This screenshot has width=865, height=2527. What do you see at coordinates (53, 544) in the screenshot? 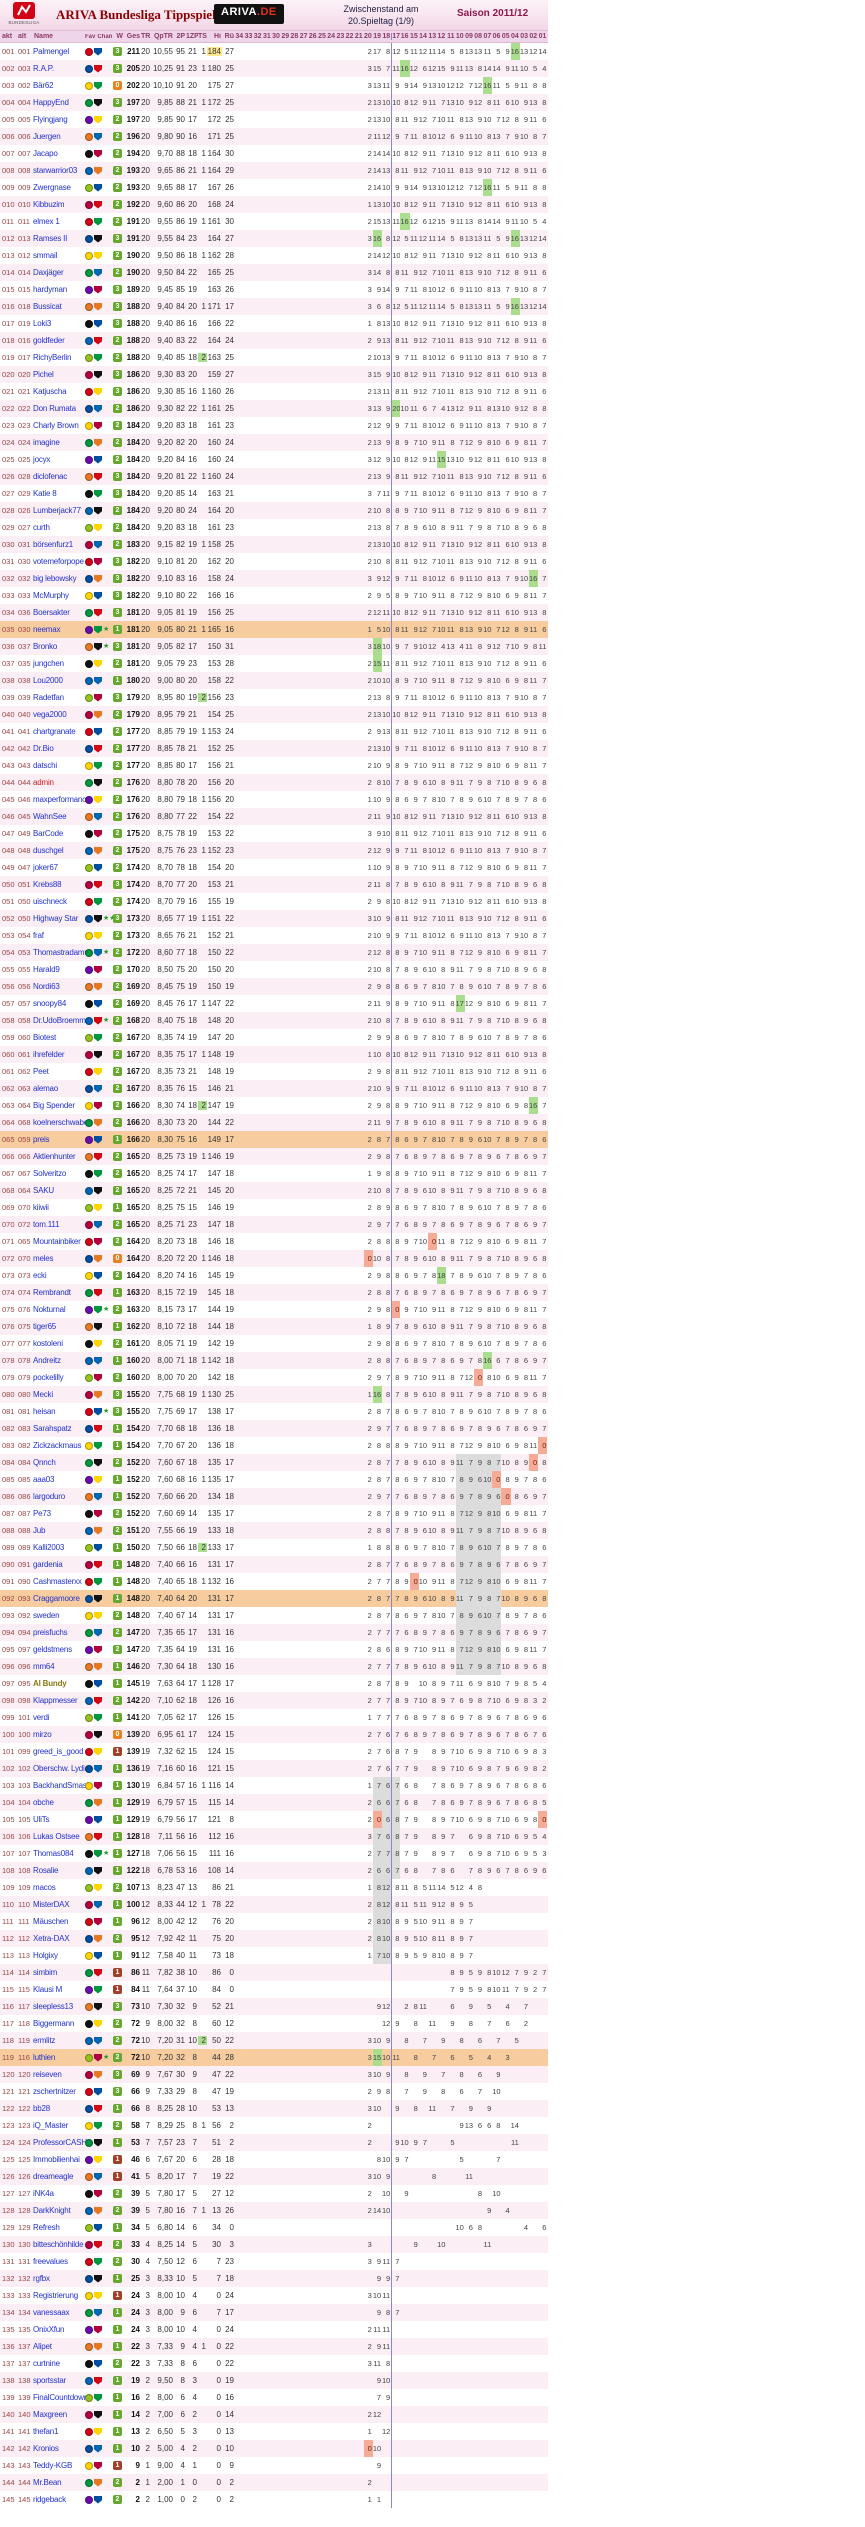
I see `player-name-link: börsenfurz1` at bounding box center [53, 544].